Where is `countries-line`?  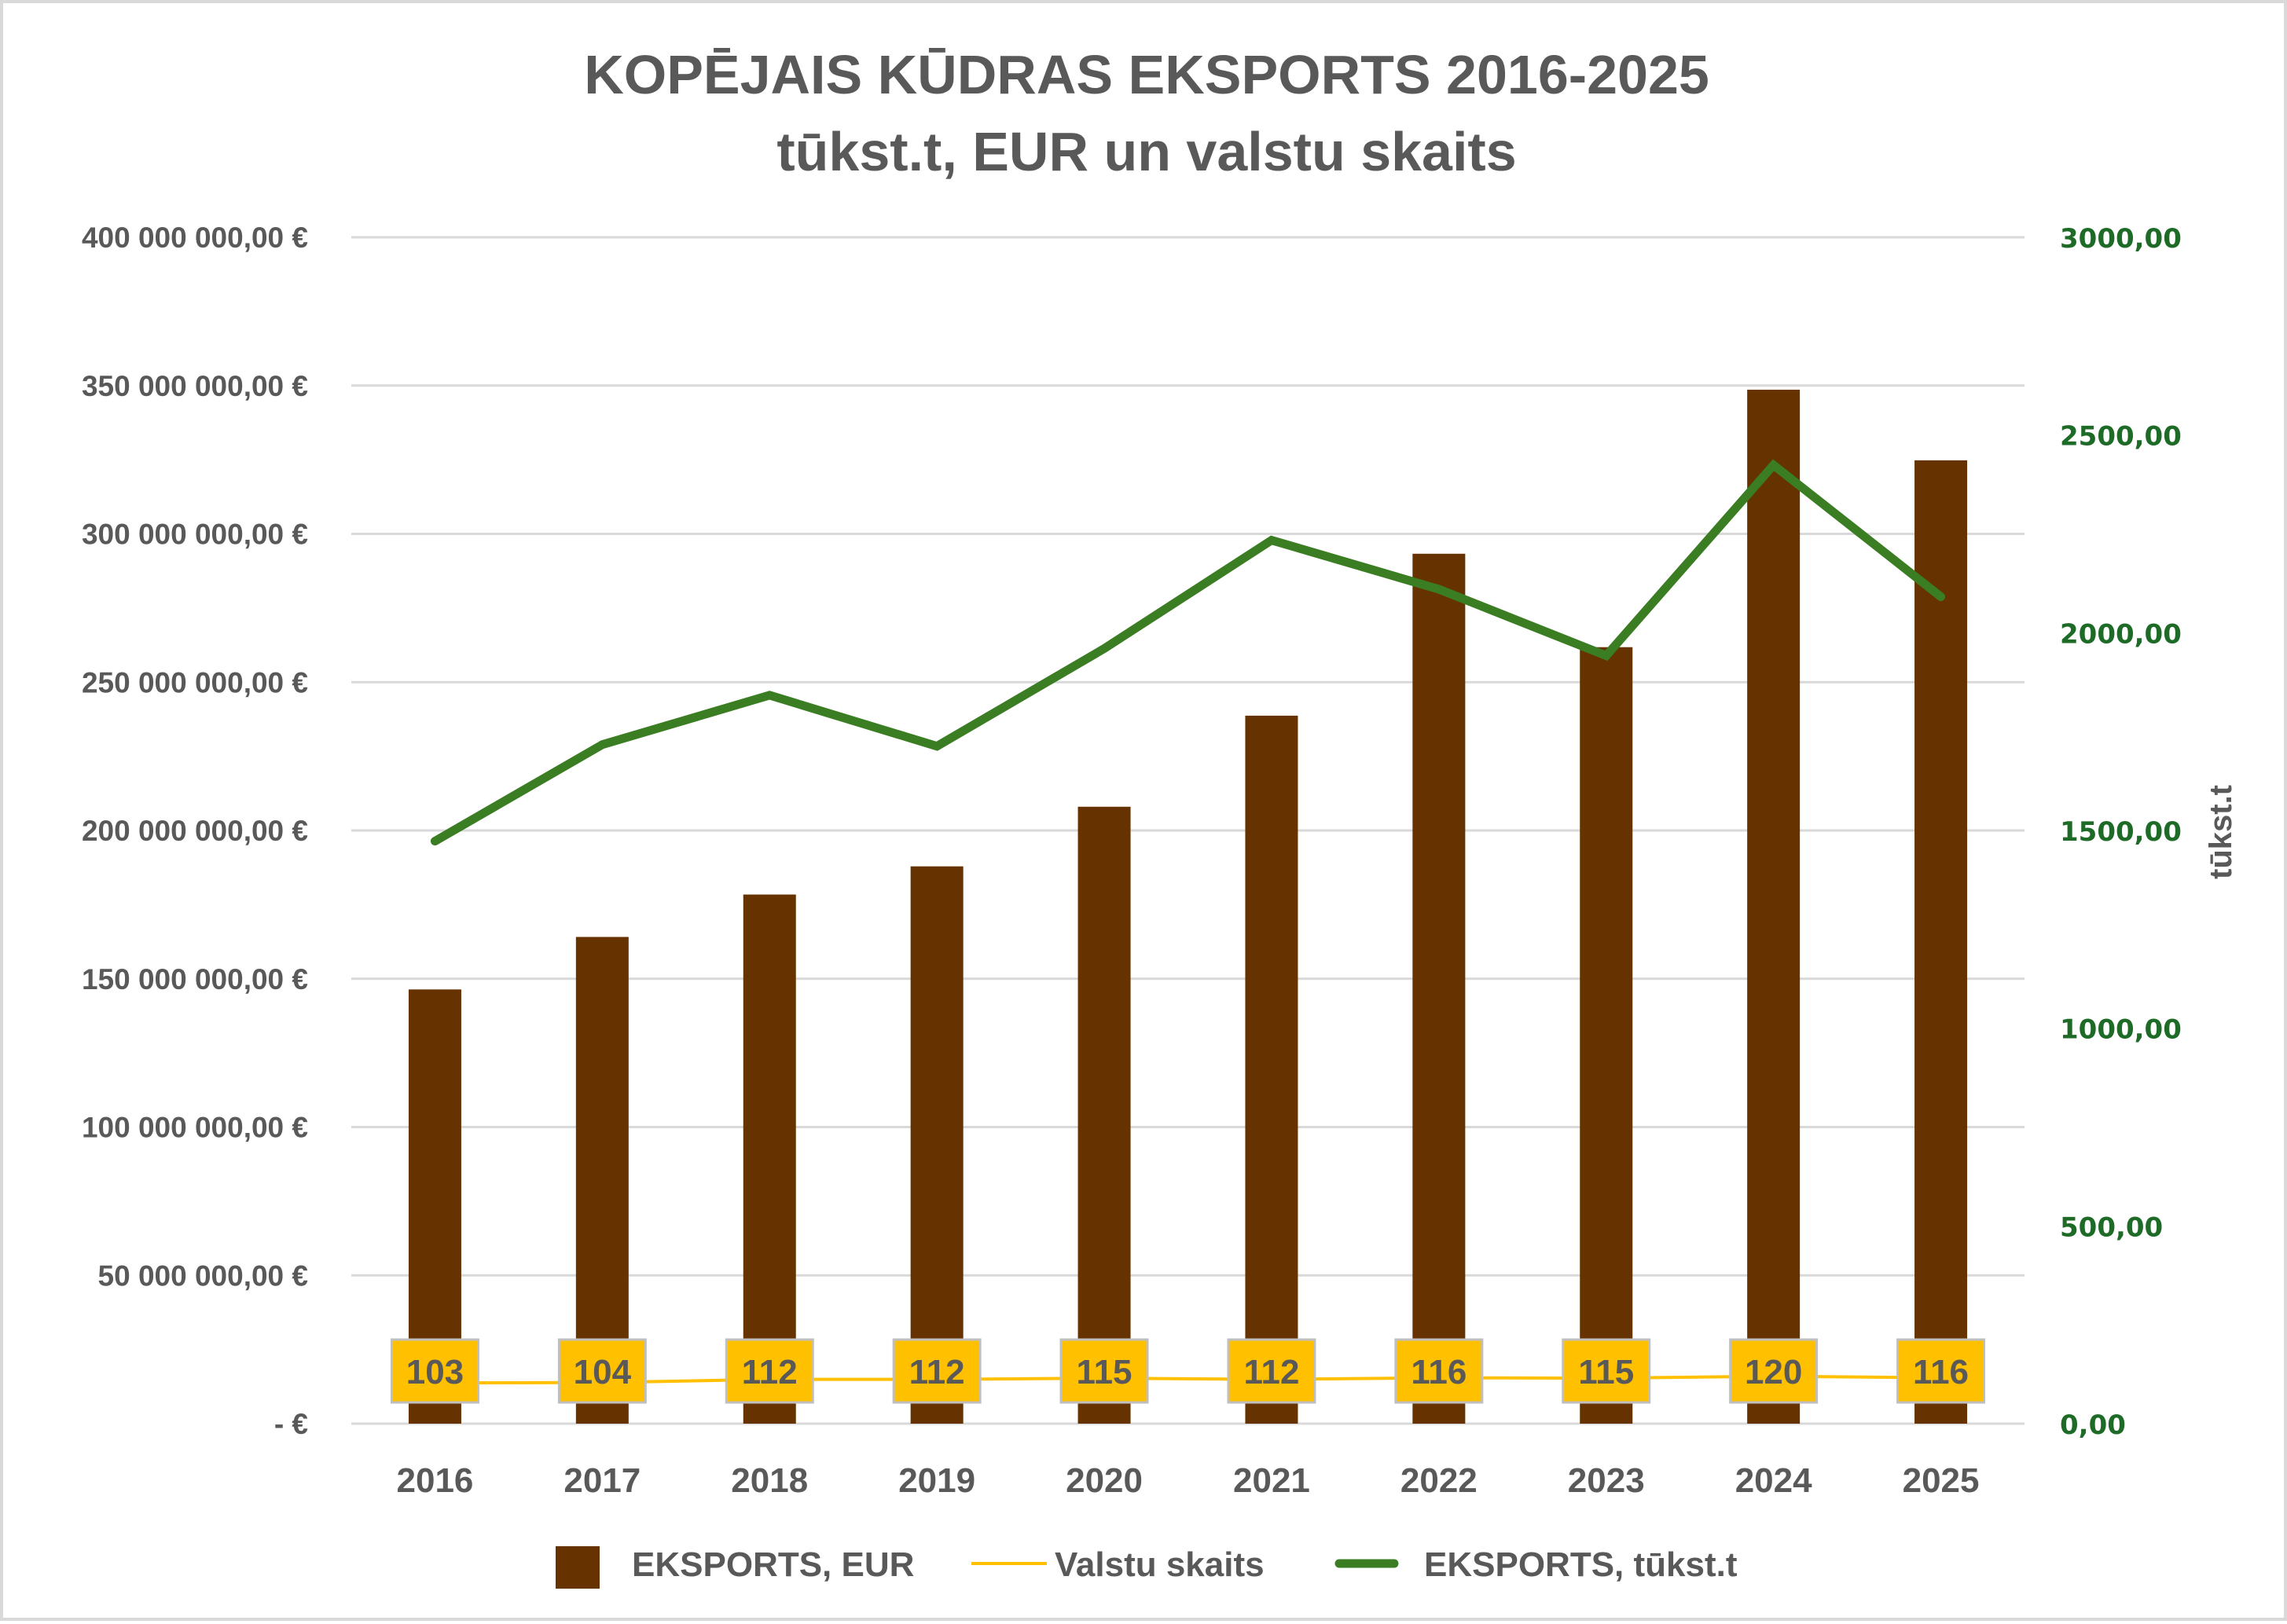 countries-line is located at coordinates (1188, 1380).